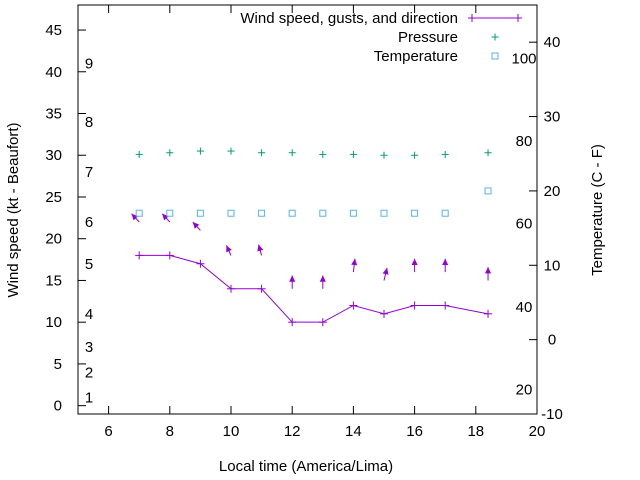 This screenshot has width=640, height=480. What do you see at coordinates (523, 59) in the screenshot?
I see `fahrenheit-label: 100` at bounding box center [523, 59].